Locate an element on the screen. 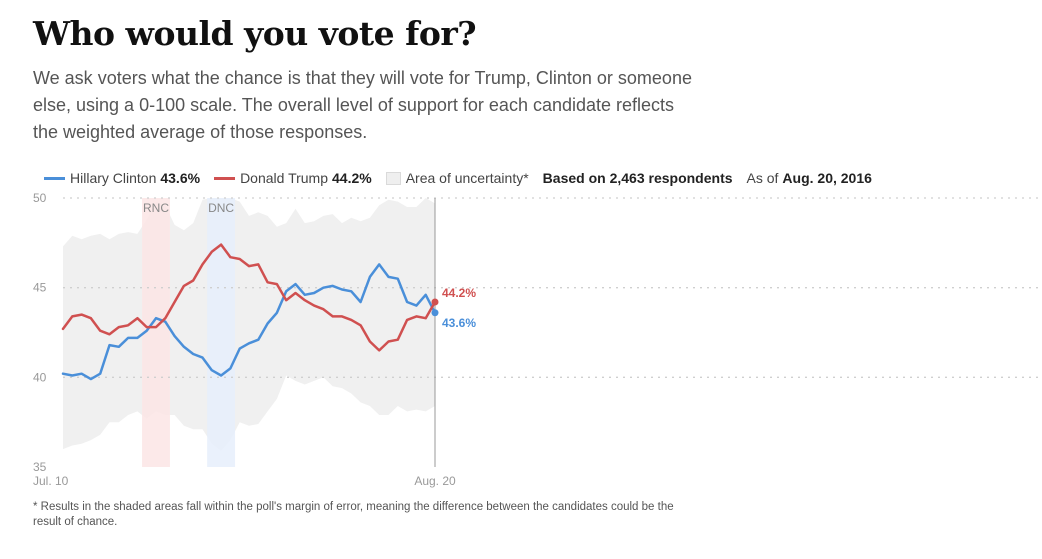  legend-clinton-label: Hillary Clinton is located at coordinates (113, 178).